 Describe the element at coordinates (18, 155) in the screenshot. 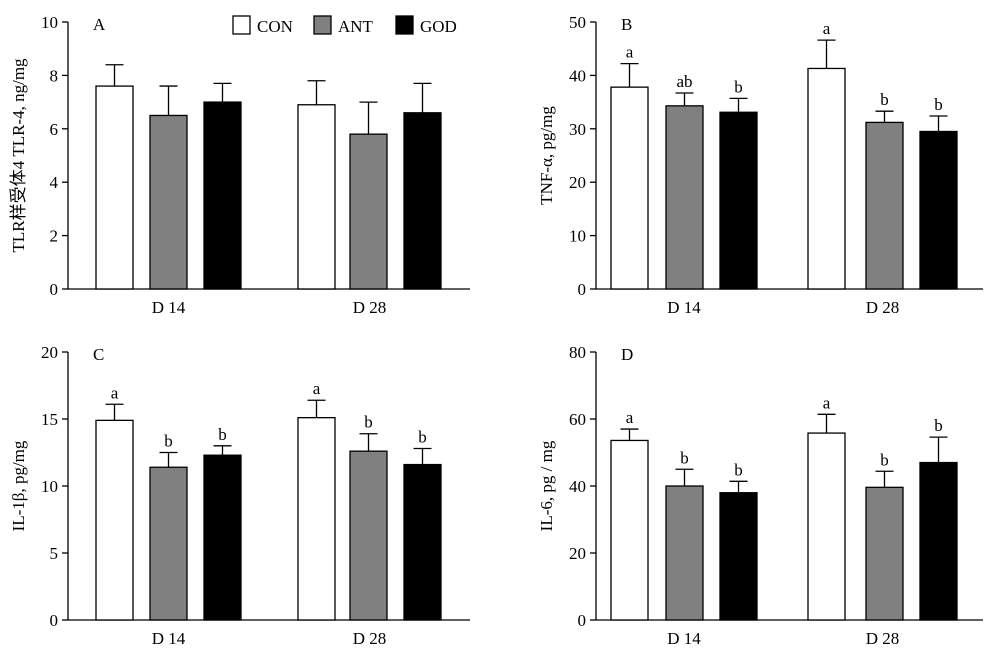

I see `y-axis-title: TLR样受体4 TLR-4, ng/mg` at that location.